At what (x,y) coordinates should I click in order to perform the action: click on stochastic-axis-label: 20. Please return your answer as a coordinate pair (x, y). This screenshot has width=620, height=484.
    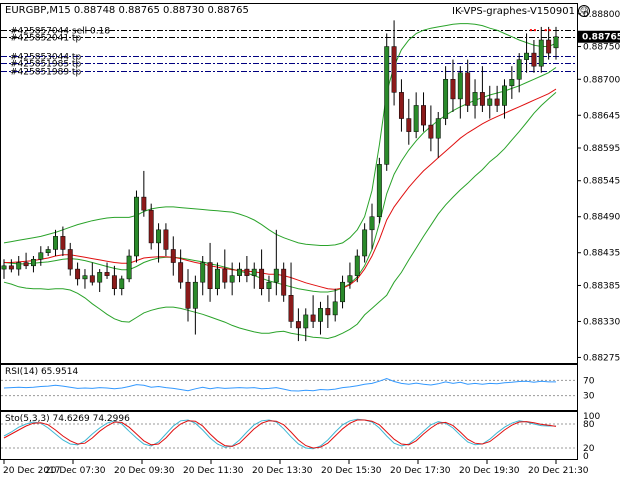
    Looking at the image, I should click on (589, 449).